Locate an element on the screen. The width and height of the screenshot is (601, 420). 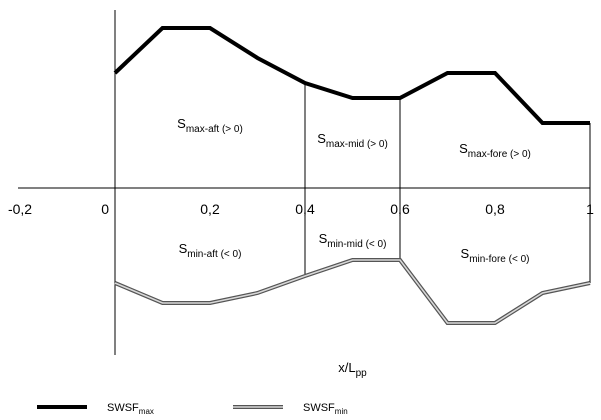
x-axis-label: x/Lpp is located at coordinates (352, 369).